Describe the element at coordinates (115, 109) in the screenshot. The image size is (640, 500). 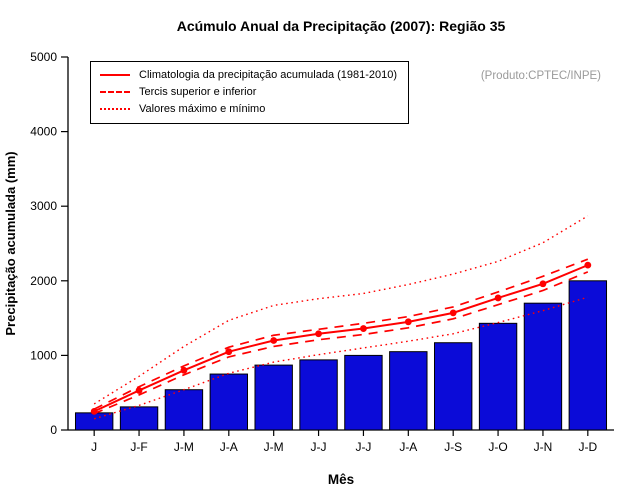
I see `legend-line-sample-dotted` at that location.